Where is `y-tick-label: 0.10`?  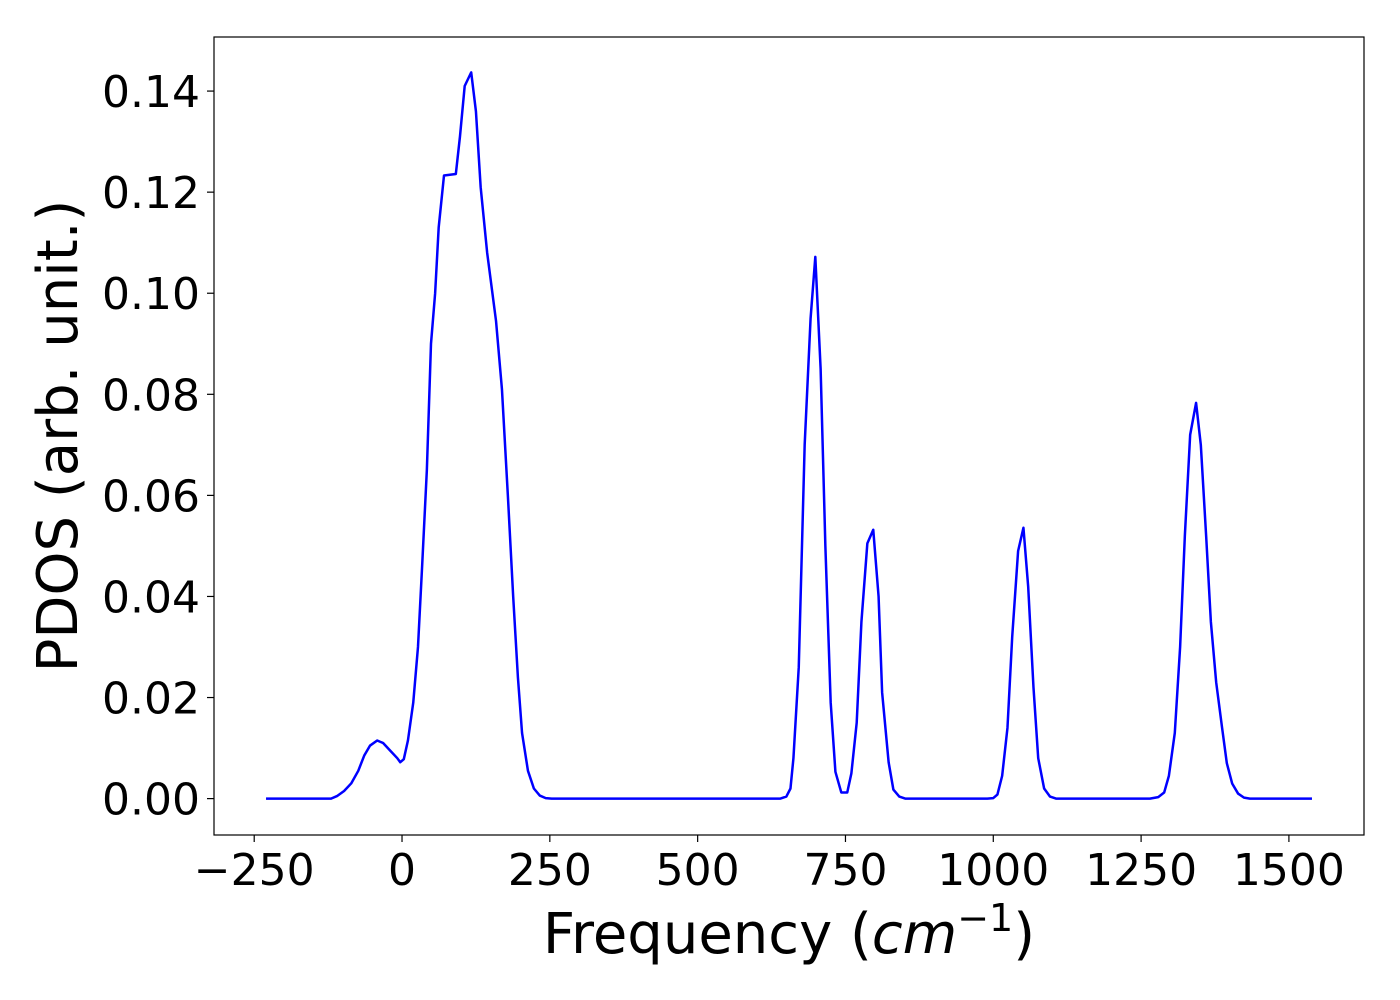 y-tick-label: 0.10 is located at coordinates (151, 294).